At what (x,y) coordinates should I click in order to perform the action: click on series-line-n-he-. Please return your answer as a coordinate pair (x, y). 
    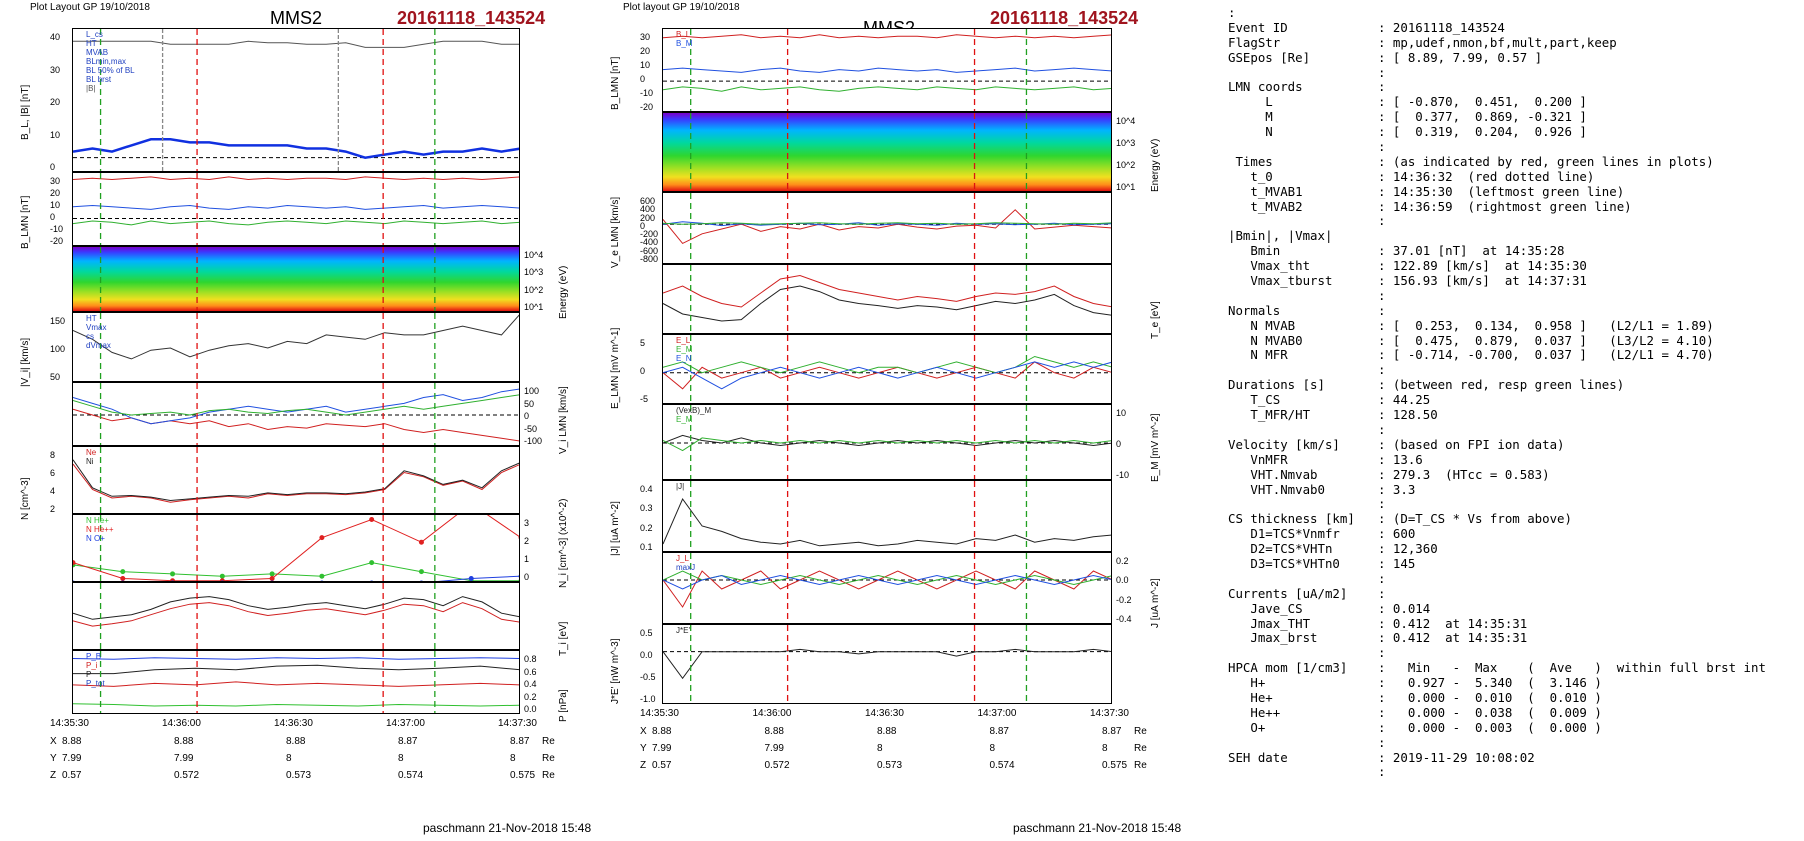
    Looking at the image, I should click on (296, 548).